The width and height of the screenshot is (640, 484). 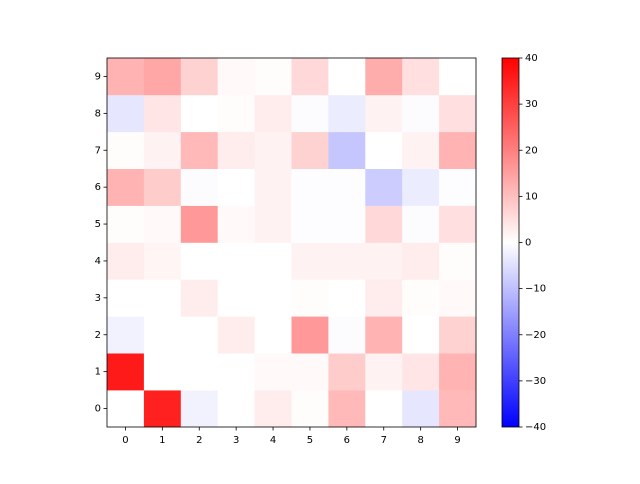 What do you see at coordinates (535, 427) in the screenshot?
I see `colorbar-tick-label: −40` at bounding box center [535, 427].